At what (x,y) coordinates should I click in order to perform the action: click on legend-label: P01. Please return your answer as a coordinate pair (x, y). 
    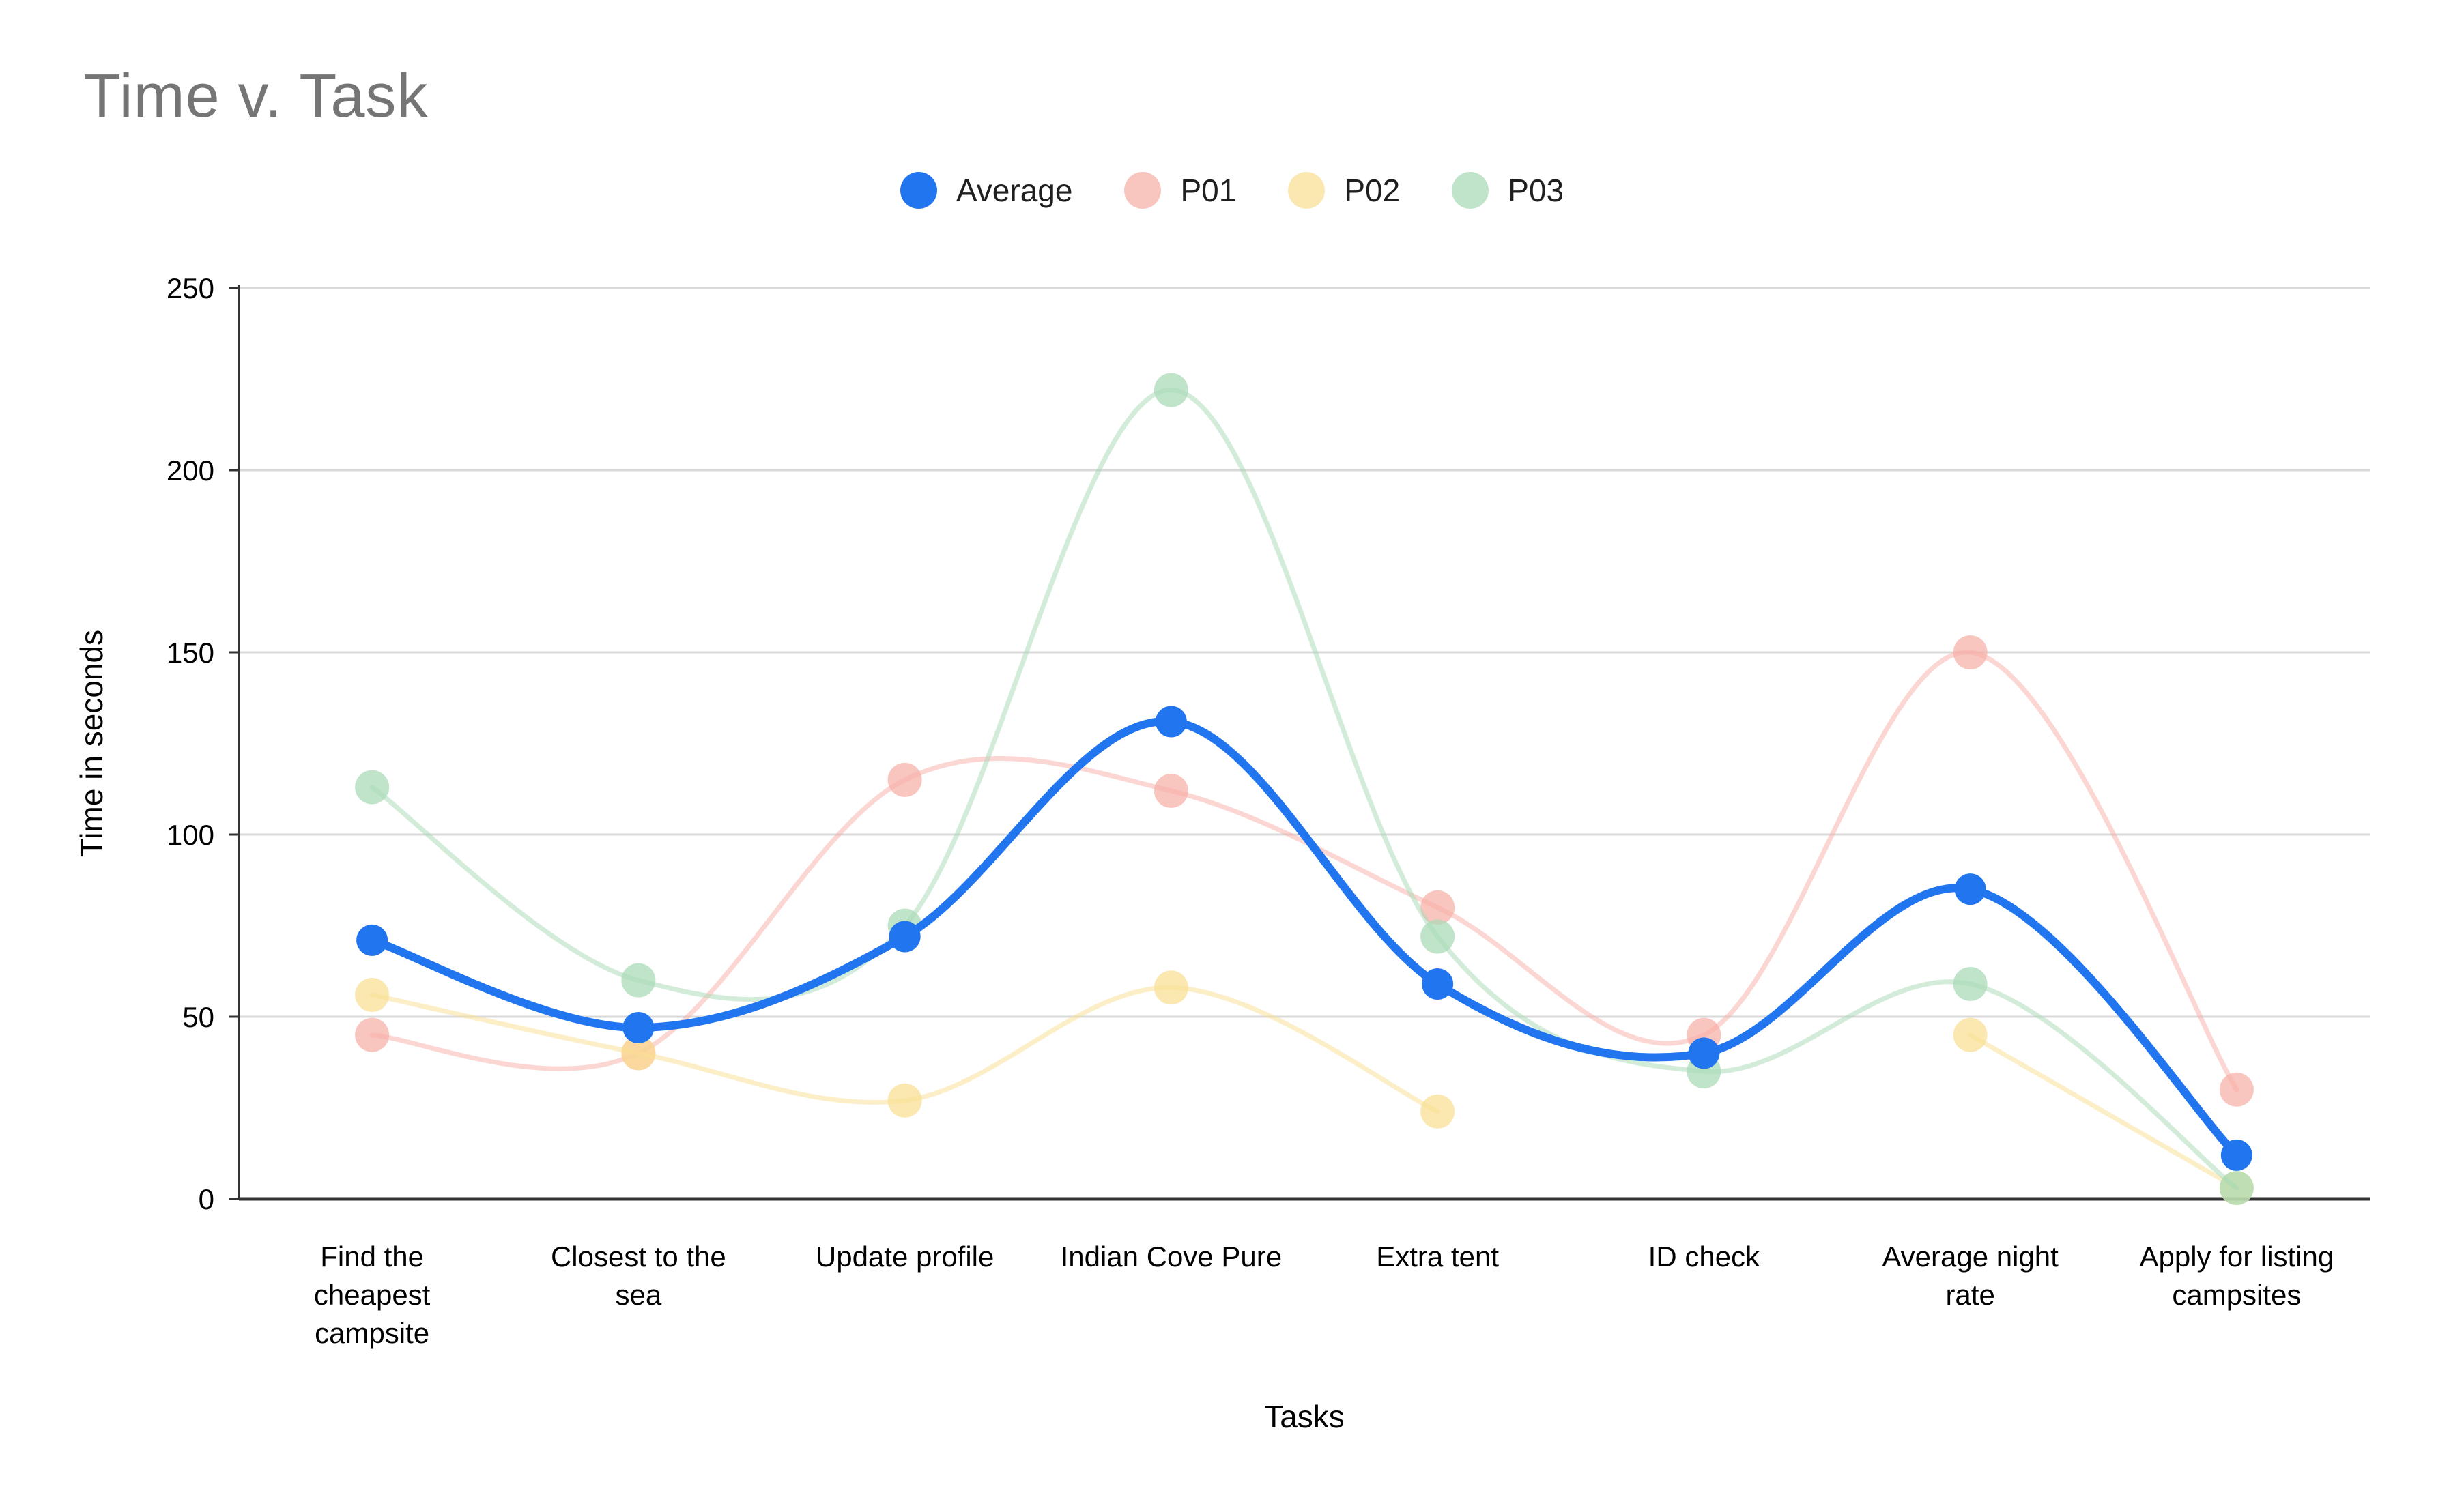
    Looking at the image, I should click on (1208, 190).